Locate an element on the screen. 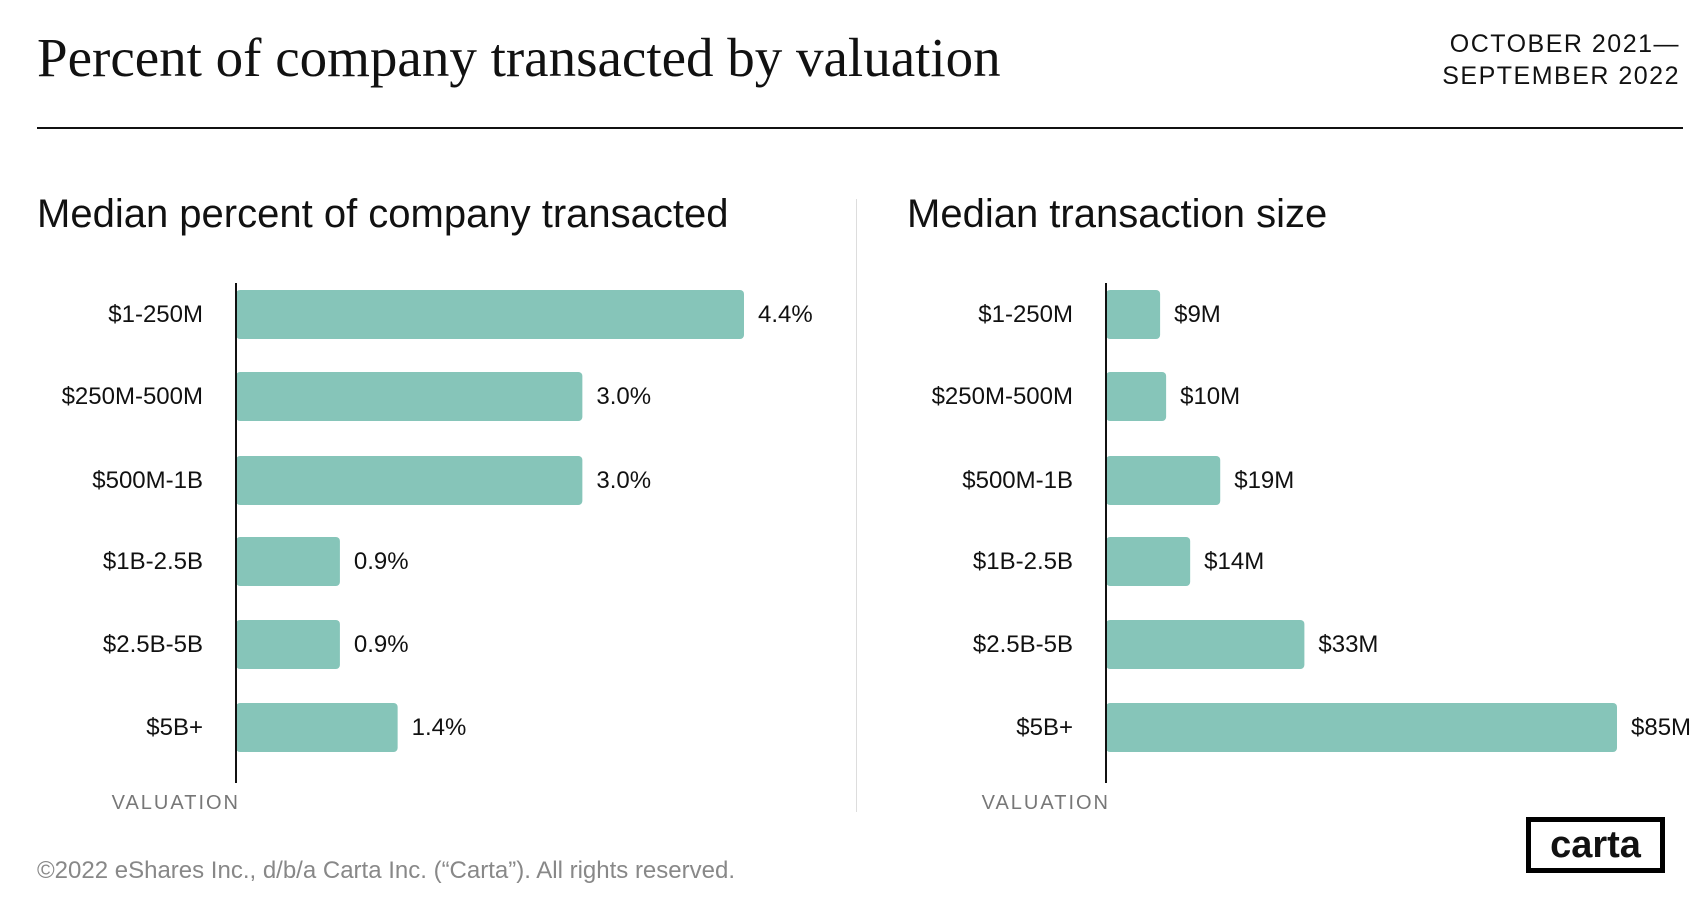 This screenshot has width=1700, height=909. data-label: $10M is located at coordinates (1210, 396).